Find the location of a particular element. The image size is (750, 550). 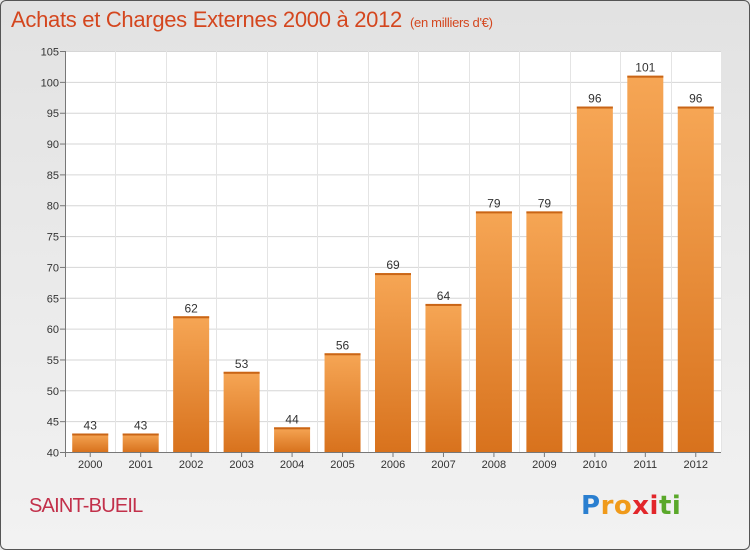

y-tick-label: 40 is located at coordinates (53, 454).